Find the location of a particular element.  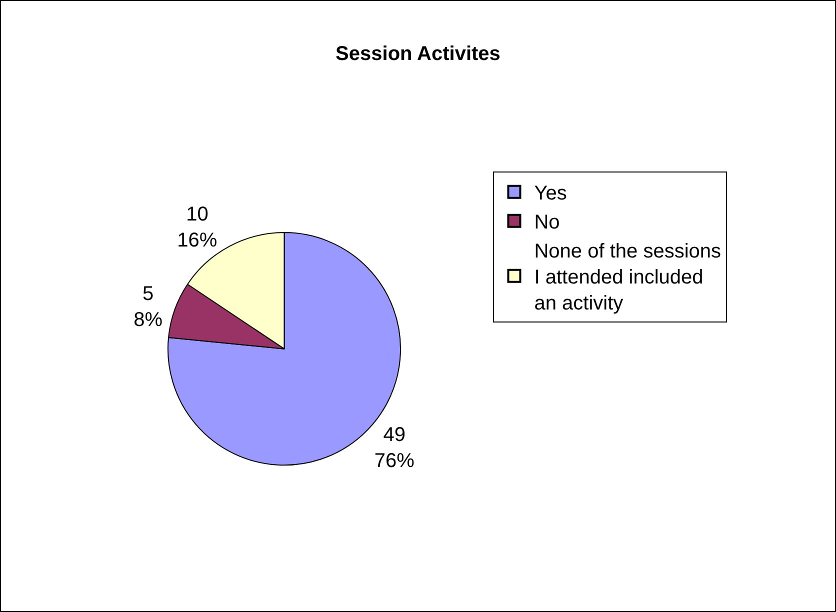

data-label: 49 76% is located at coordinates (394, 448).